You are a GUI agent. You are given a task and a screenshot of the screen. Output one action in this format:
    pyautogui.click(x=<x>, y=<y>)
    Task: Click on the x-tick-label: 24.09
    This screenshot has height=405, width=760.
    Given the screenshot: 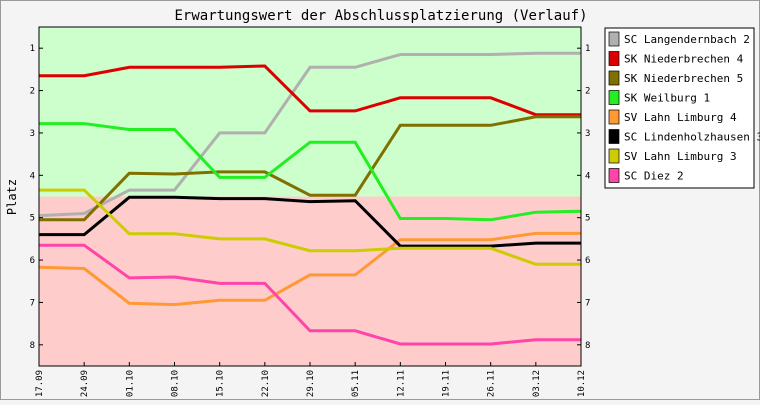 What is the action you would take?
    pyautogui.click(x=85, y=383)
    